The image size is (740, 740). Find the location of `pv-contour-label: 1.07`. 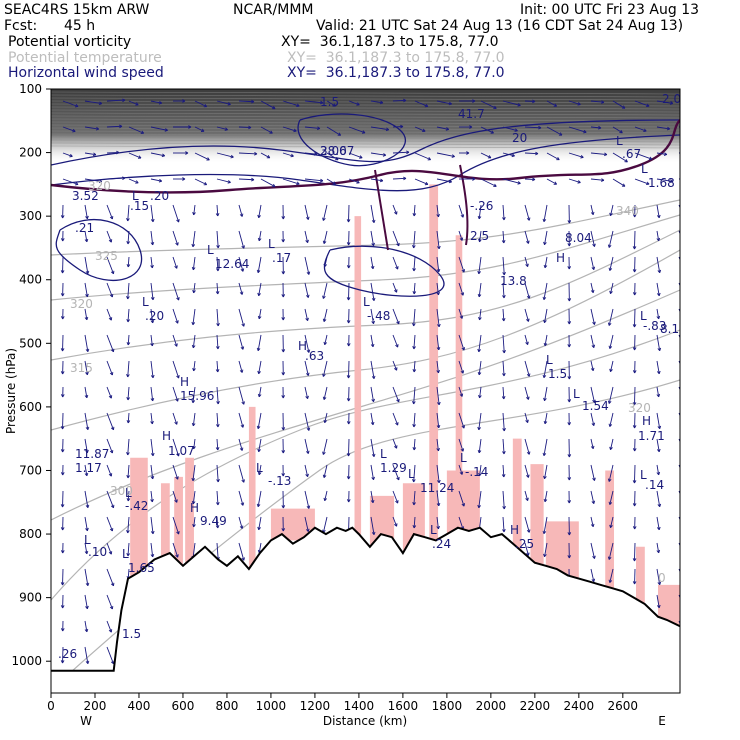

pv-contour-label: 1.07 is located at coordinates (181, 451).